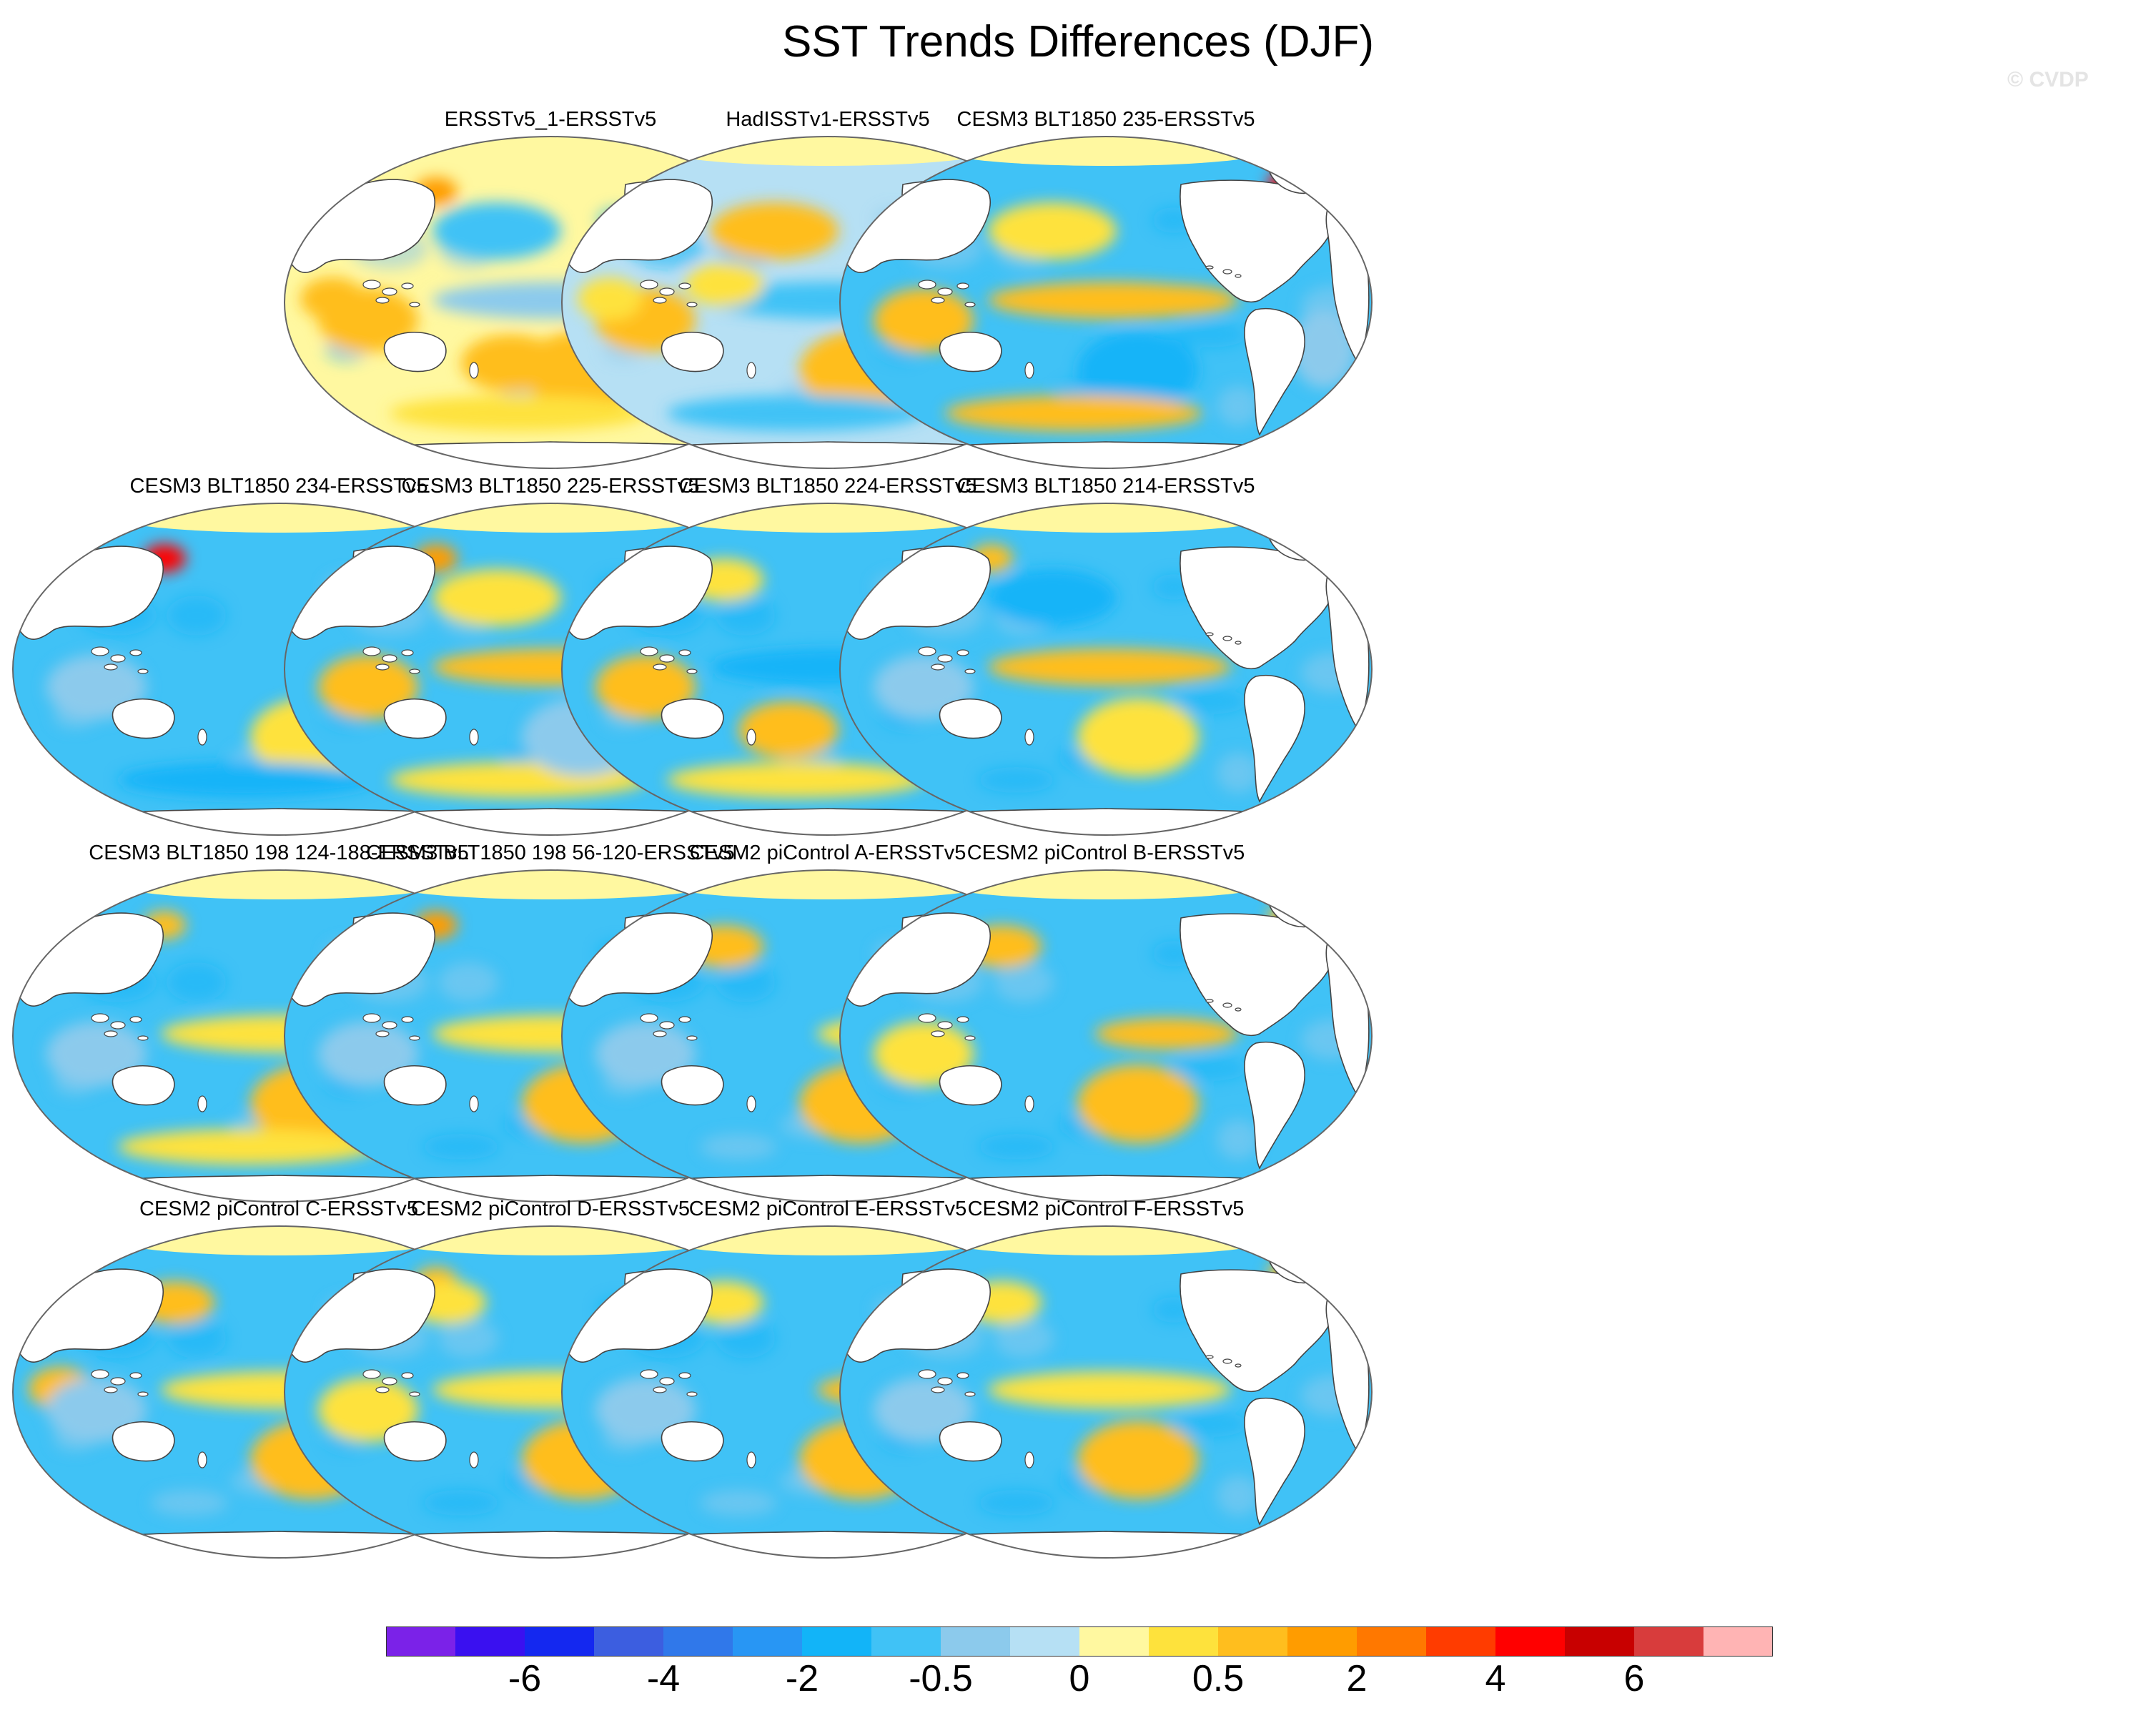  I want to click on map-outline, so click(1106, 670).